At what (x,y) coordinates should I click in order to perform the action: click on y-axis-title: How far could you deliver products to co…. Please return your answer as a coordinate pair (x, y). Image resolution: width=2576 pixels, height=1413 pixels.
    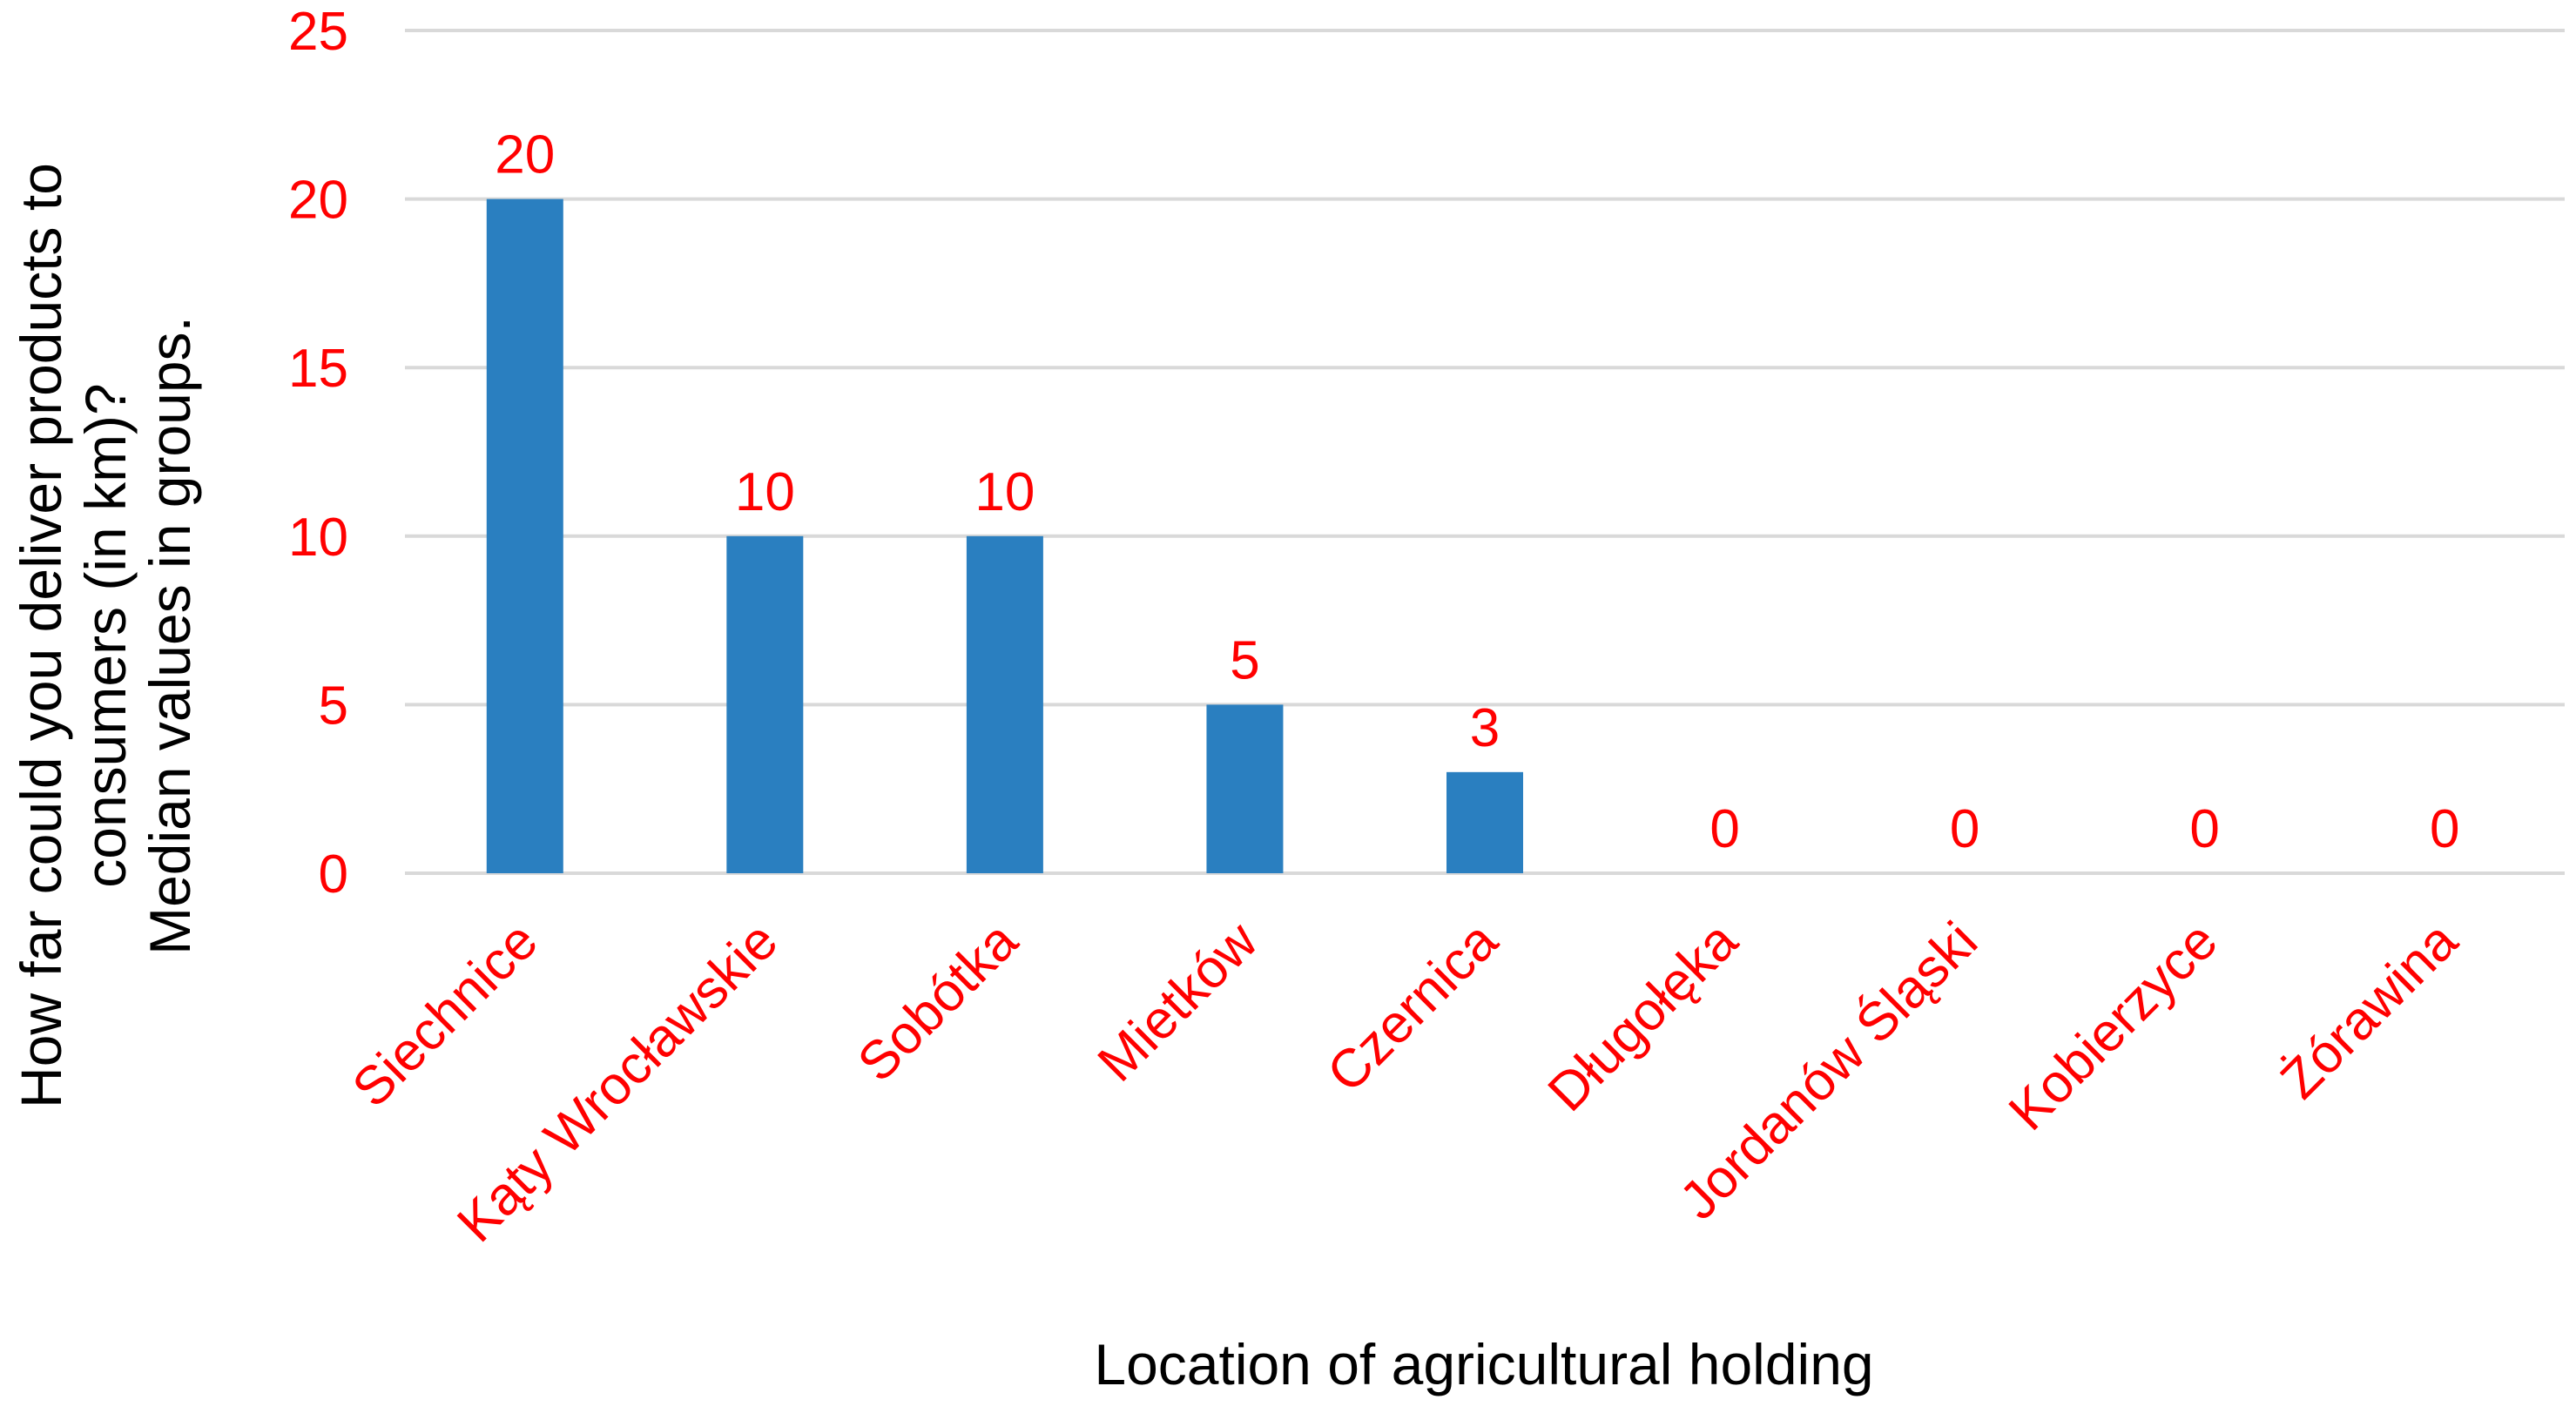
    Looking at the image, I should click on (106, 635).